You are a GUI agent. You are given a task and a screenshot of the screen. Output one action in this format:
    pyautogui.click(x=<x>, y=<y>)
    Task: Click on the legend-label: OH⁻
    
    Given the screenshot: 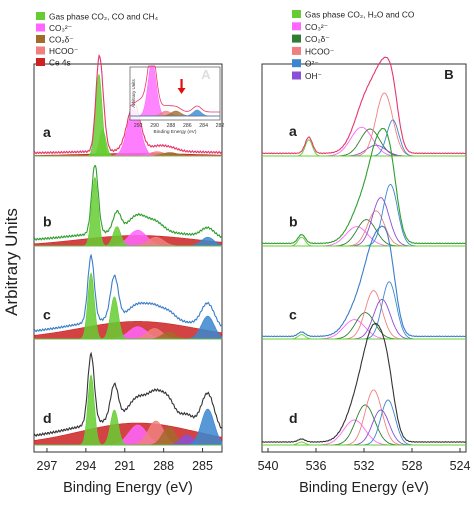 What is the action you would take?
    pyautogui.click(x=313, y=76)
    